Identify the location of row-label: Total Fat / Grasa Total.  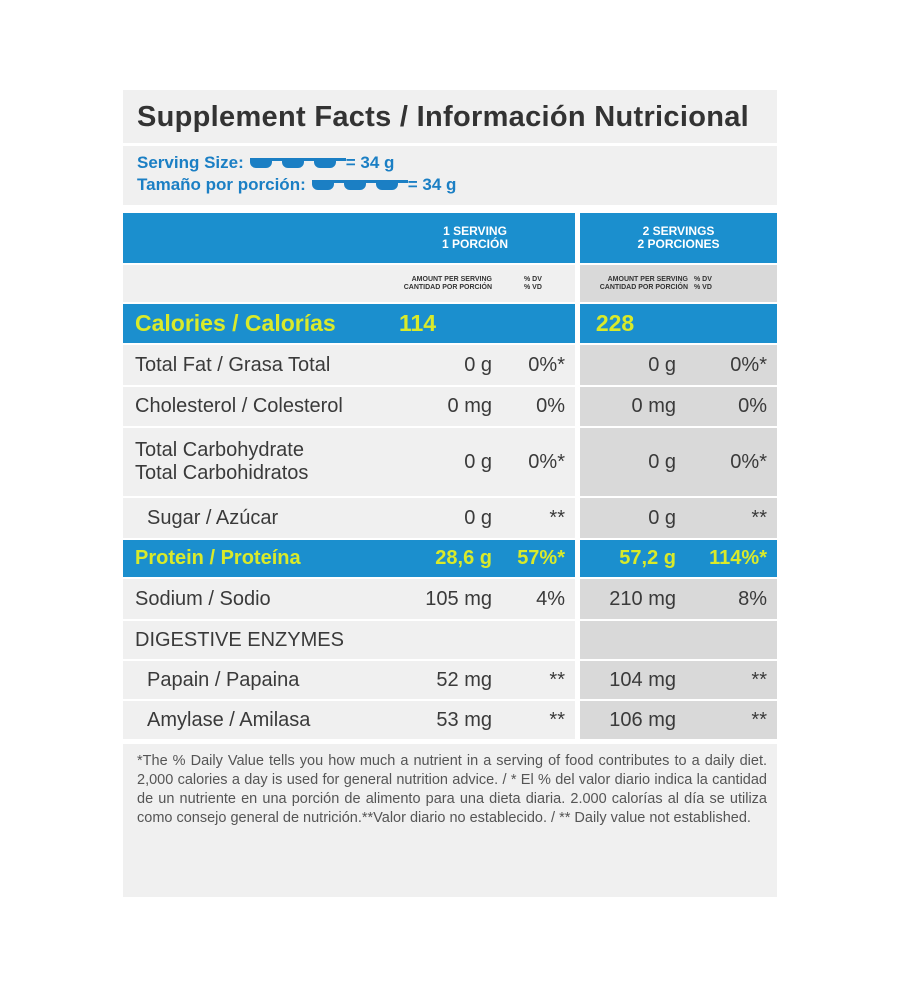
(233, 364).